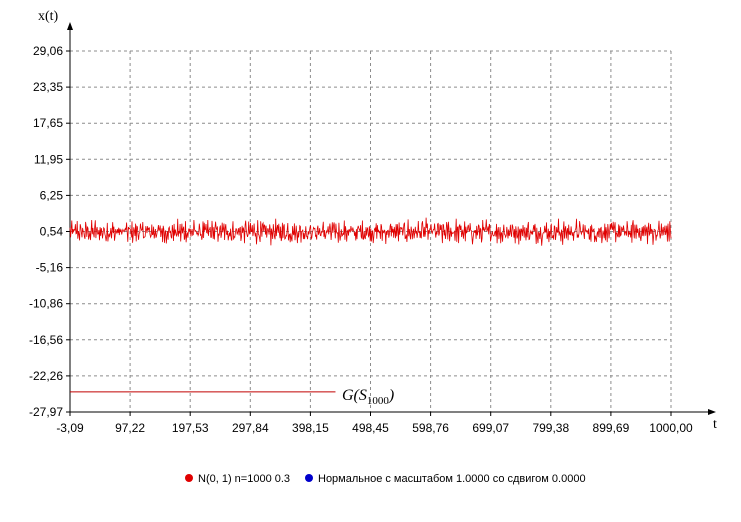 The height and width of the screenshot is (522, 741). I want to click on series-line-noise, so click(370, 231).